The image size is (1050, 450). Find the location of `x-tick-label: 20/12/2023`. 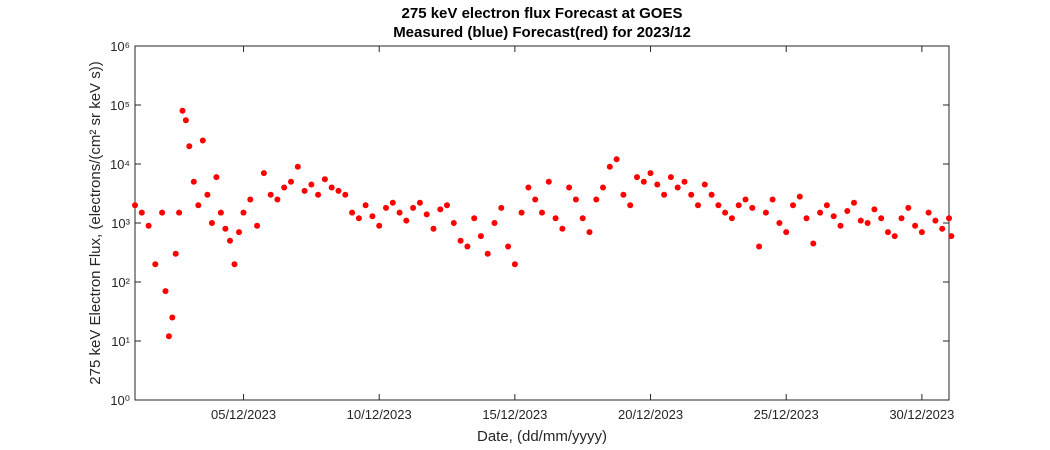

x-tick-label: 20/12/2023 is located at coordinates (650, 414).